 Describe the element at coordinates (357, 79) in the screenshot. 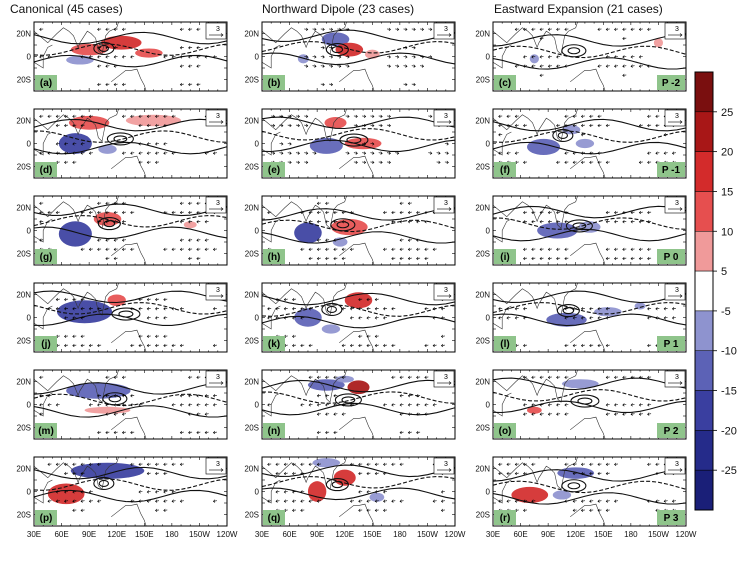

I see `coastline` at that location.